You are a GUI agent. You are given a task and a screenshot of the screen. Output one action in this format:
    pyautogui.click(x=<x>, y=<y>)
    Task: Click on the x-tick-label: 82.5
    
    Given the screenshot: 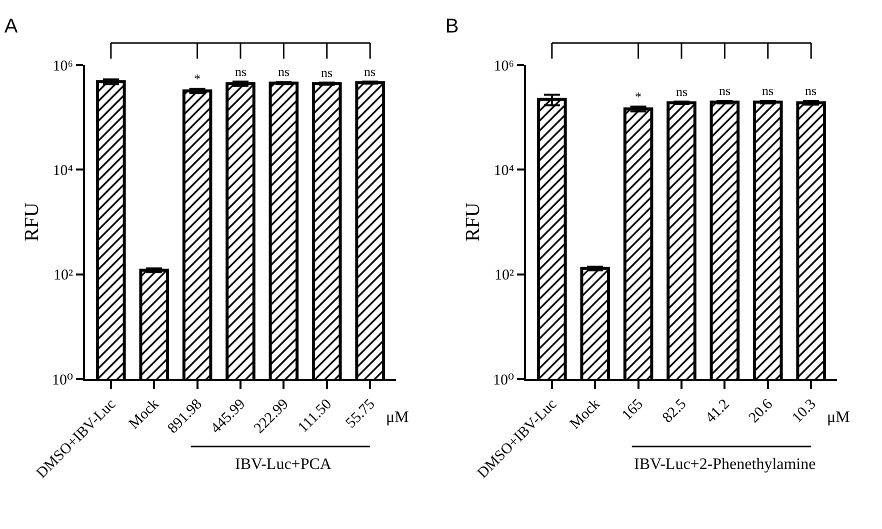 What is the action you would take?
    pyautogui.click(x=675, y=411)
    